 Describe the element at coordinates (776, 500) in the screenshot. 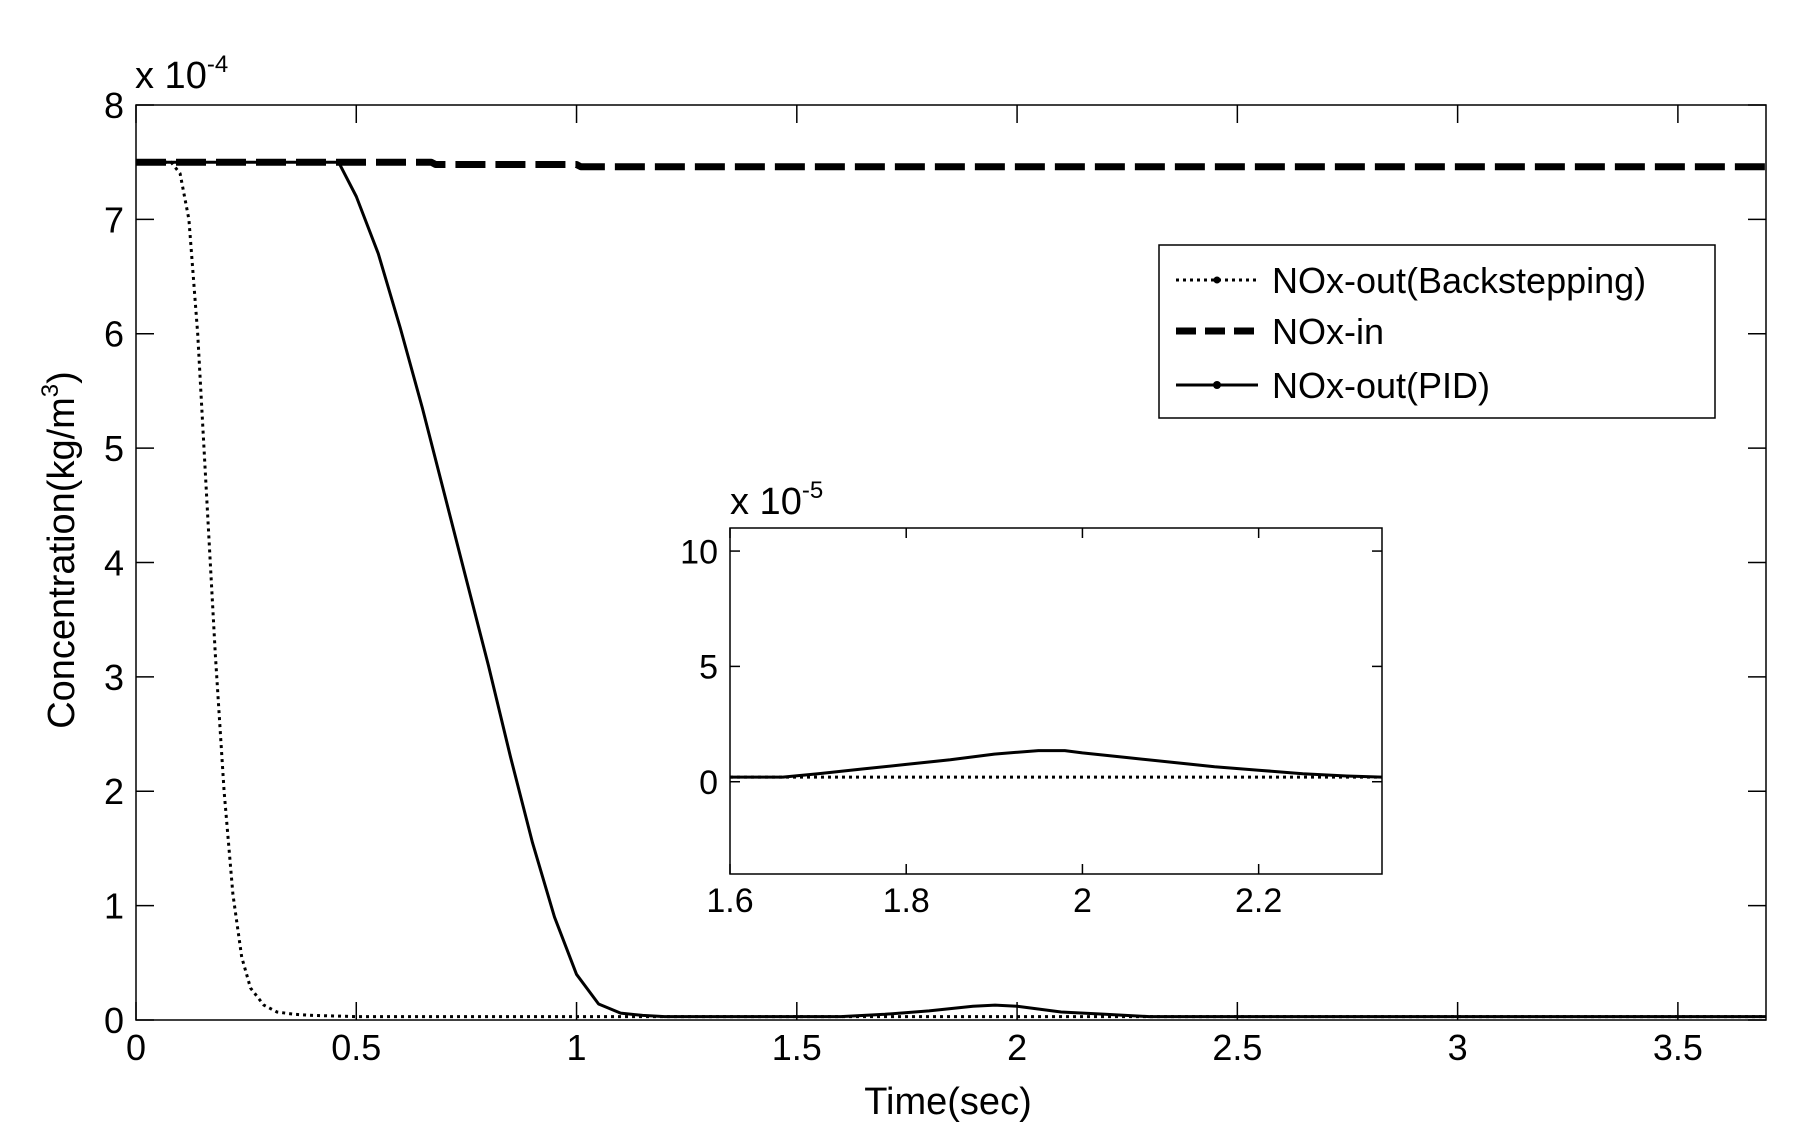

I see `inset-y-exponent: x 10-5` at that location.